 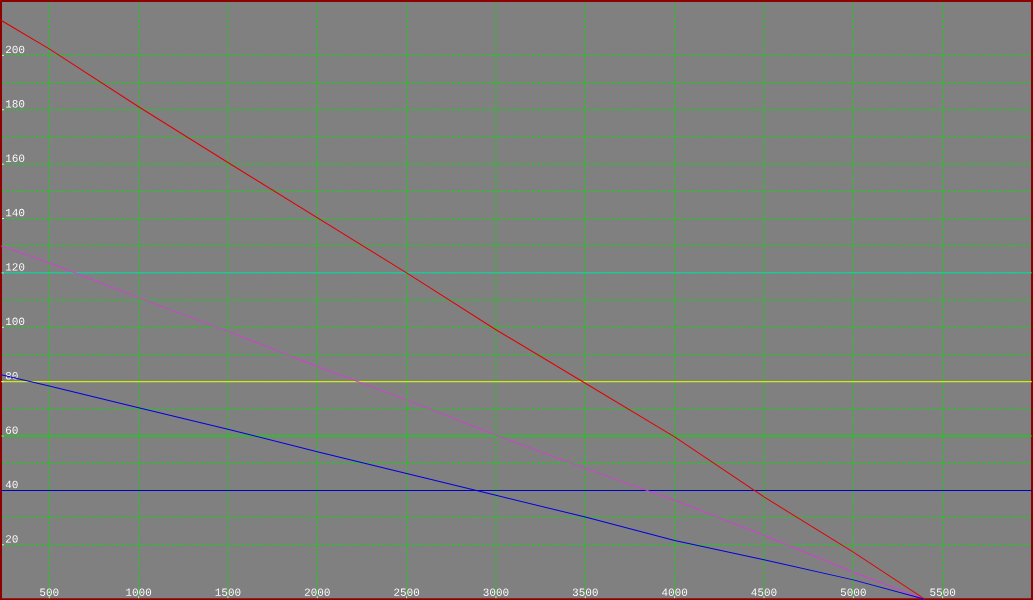 I want to click on x-tick-label: 3500, so click(x=585, y=592).